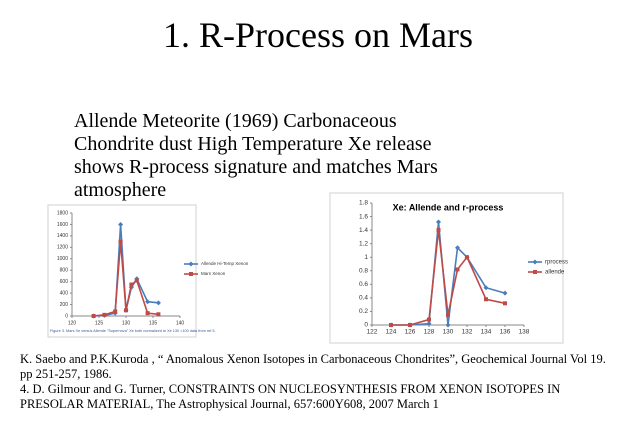 Image resolution: width=636 pixels, height=448 pixels. What do you see at coordinates (363, 284) in the screenshot?
I see `y-tick-label: 0.6` at bounding box center [363, 284].